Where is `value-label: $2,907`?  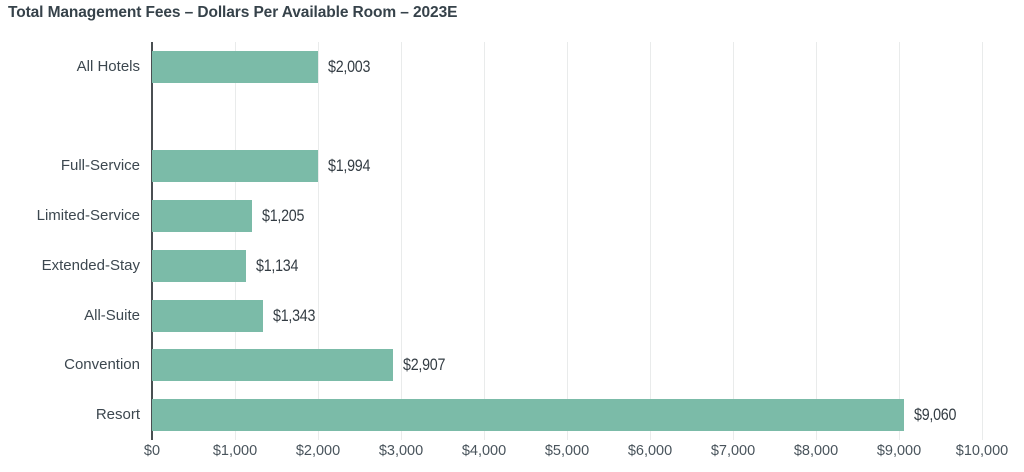
value-label: $2,907 is located at coordinates (424, 365).